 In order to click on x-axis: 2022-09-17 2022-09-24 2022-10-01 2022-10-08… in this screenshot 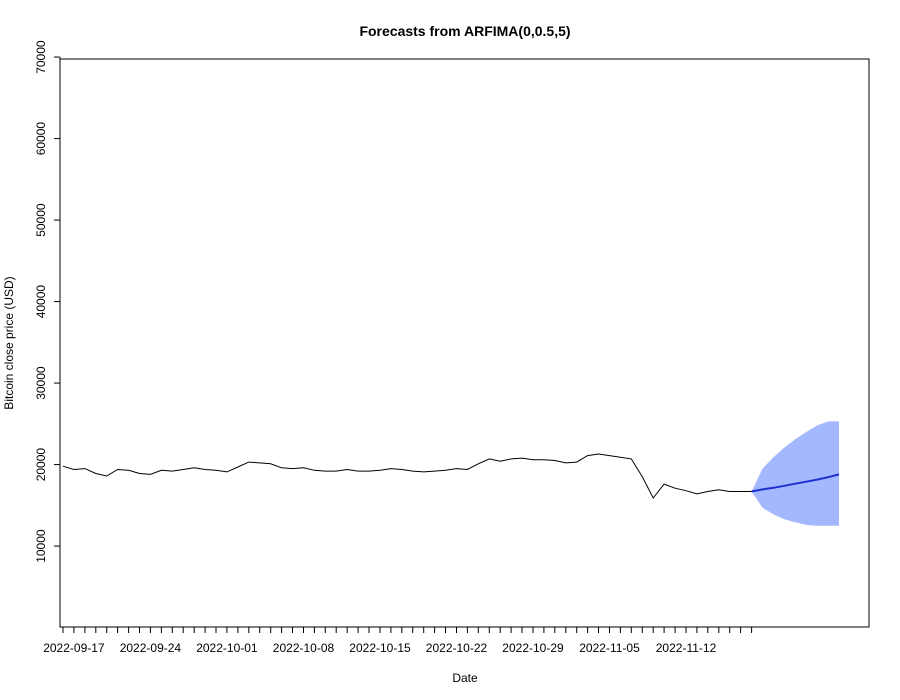, I will do `click(398, 640)`.